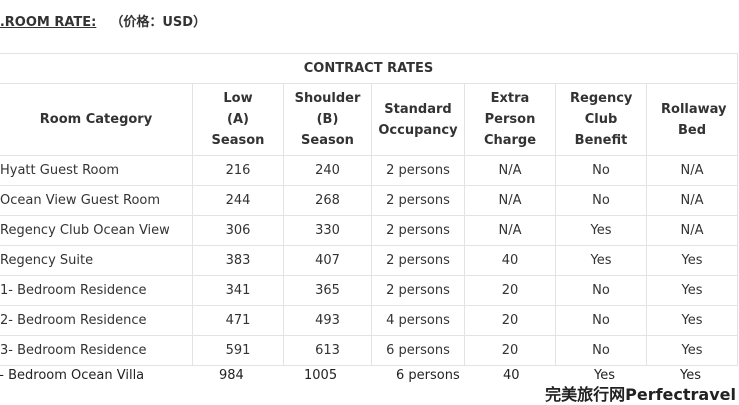 The image size is (739, 405). Describe the element at coordinates (72, 375) in the screenshot. I see `table-cell: 3- Bedroom Ocean Villa` at that location.